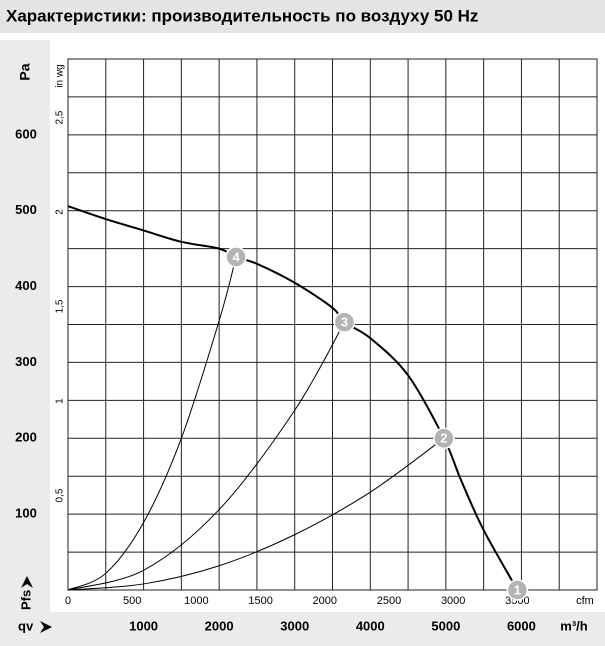  Describe the element at coordinates (60, 401) in the screenshot. I see `y2-tick-label: 1` at that location.